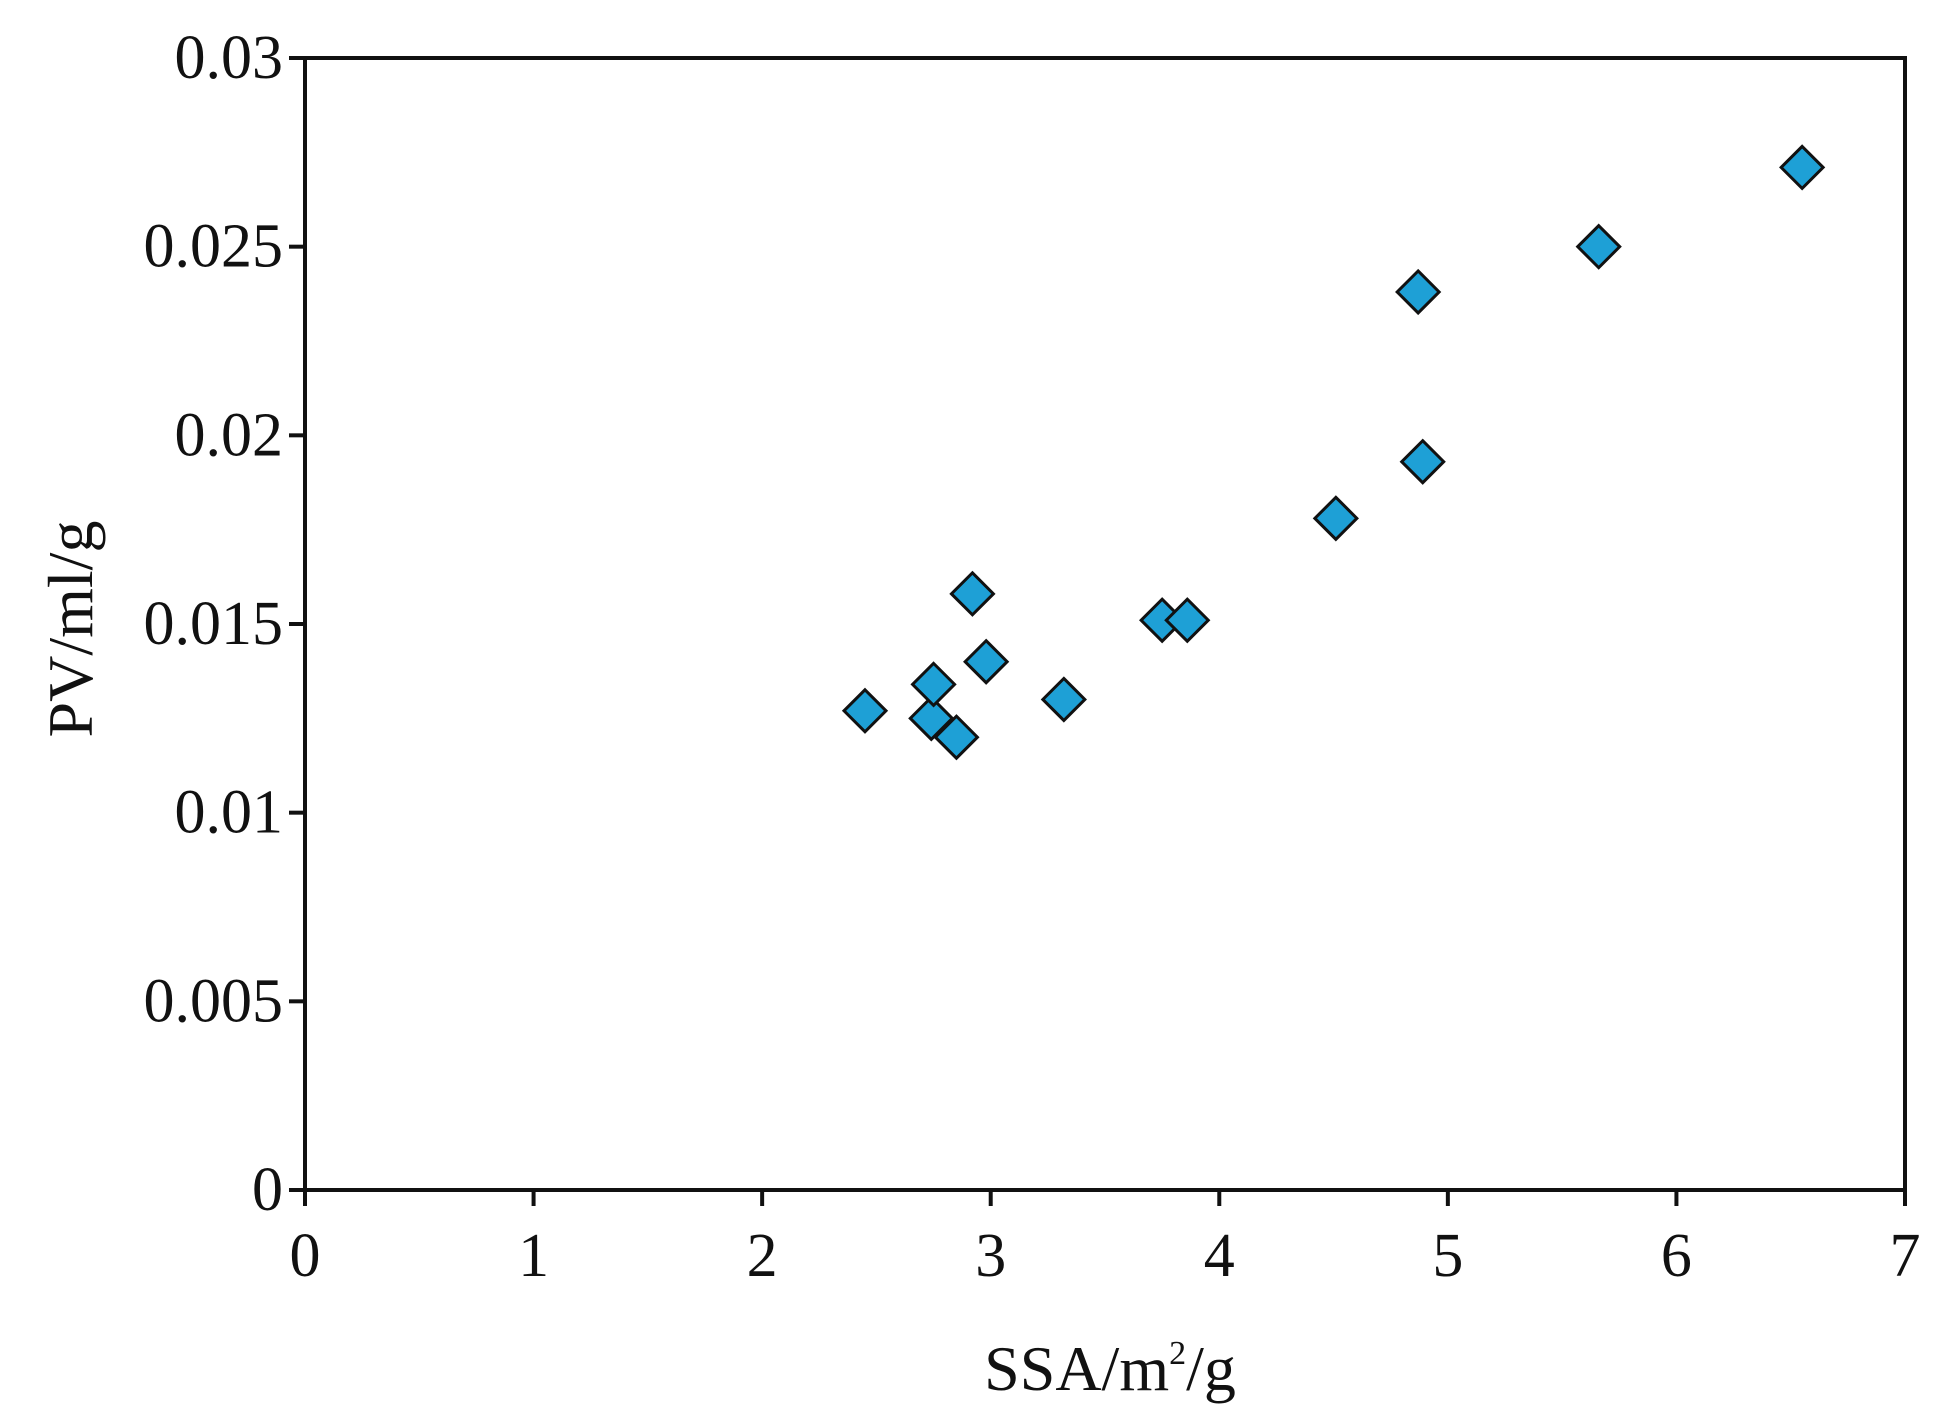  Describe the element at coordinates (1177, 1353) in the screenshot. I see `x-axis-title-superscript: 2` at that location.